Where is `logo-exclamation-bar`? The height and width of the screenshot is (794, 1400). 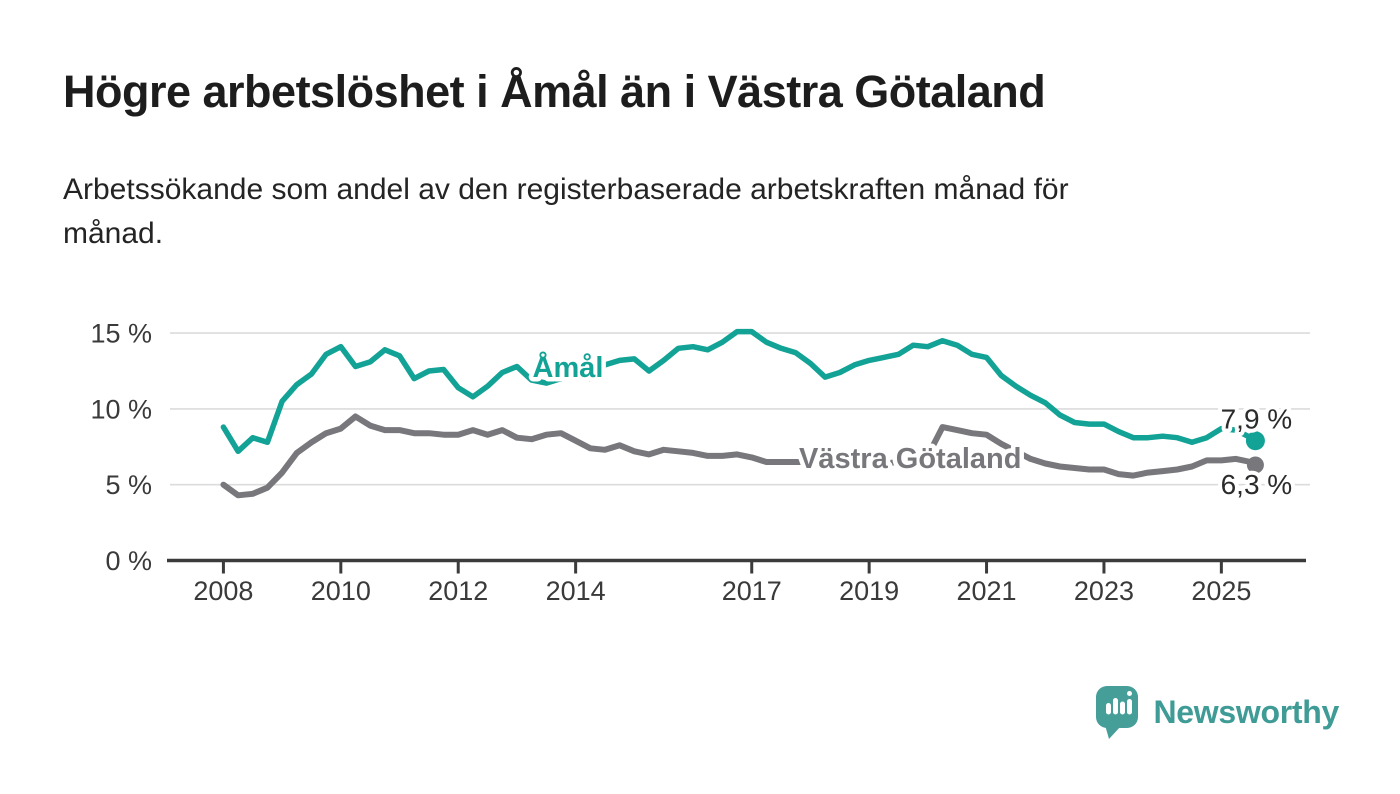
logo-exclamation-bar is located at coordinates (1129, 707).